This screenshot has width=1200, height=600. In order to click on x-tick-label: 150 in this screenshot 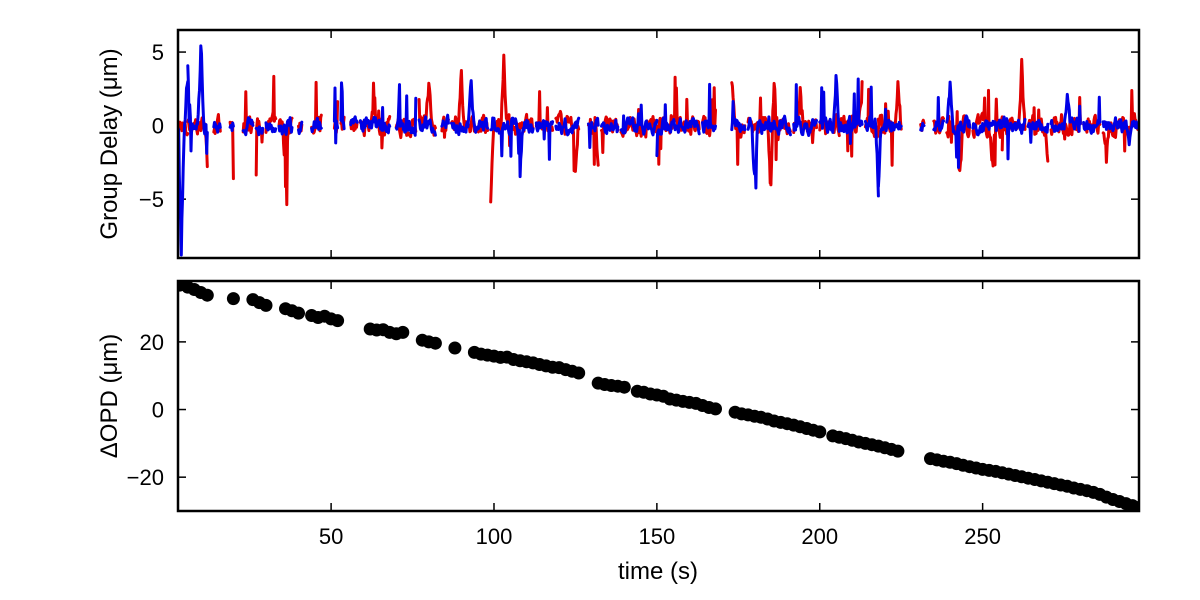, I will do `click(657, 536)`.